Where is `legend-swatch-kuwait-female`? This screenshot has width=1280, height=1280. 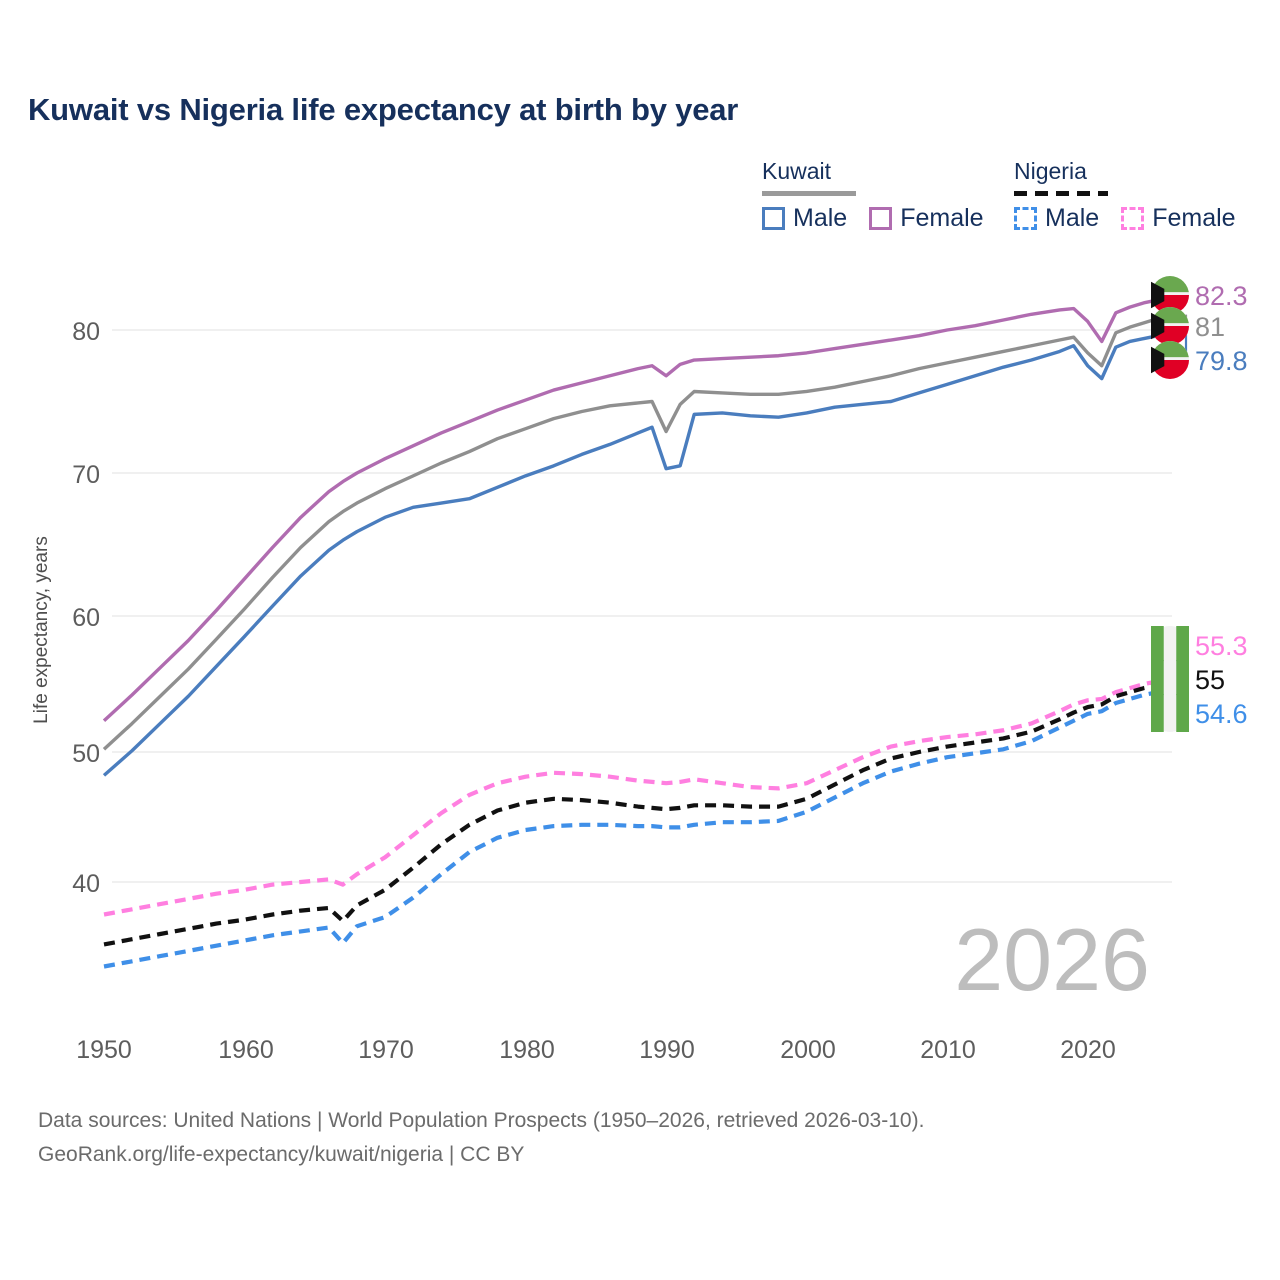 legend-swatch-kuwait-female is located at coordinates (881, 218).